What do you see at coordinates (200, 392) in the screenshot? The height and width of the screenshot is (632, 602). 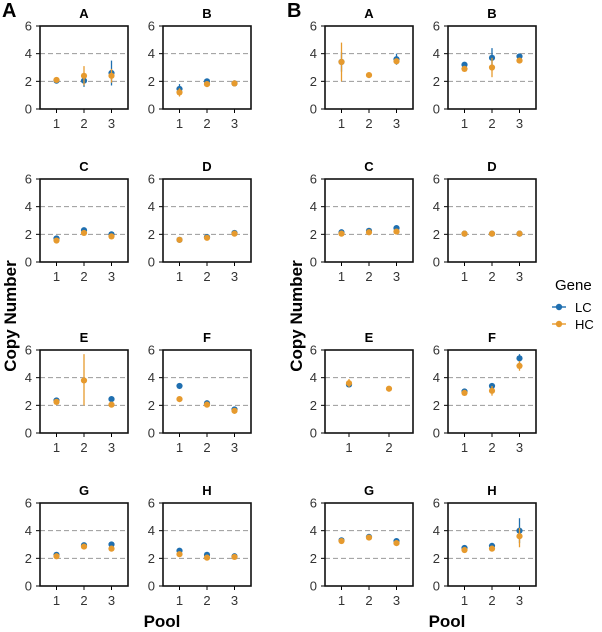 I see `facet-f: F 0 2 4 6 1 2 3` at bounding box center [200, 392].